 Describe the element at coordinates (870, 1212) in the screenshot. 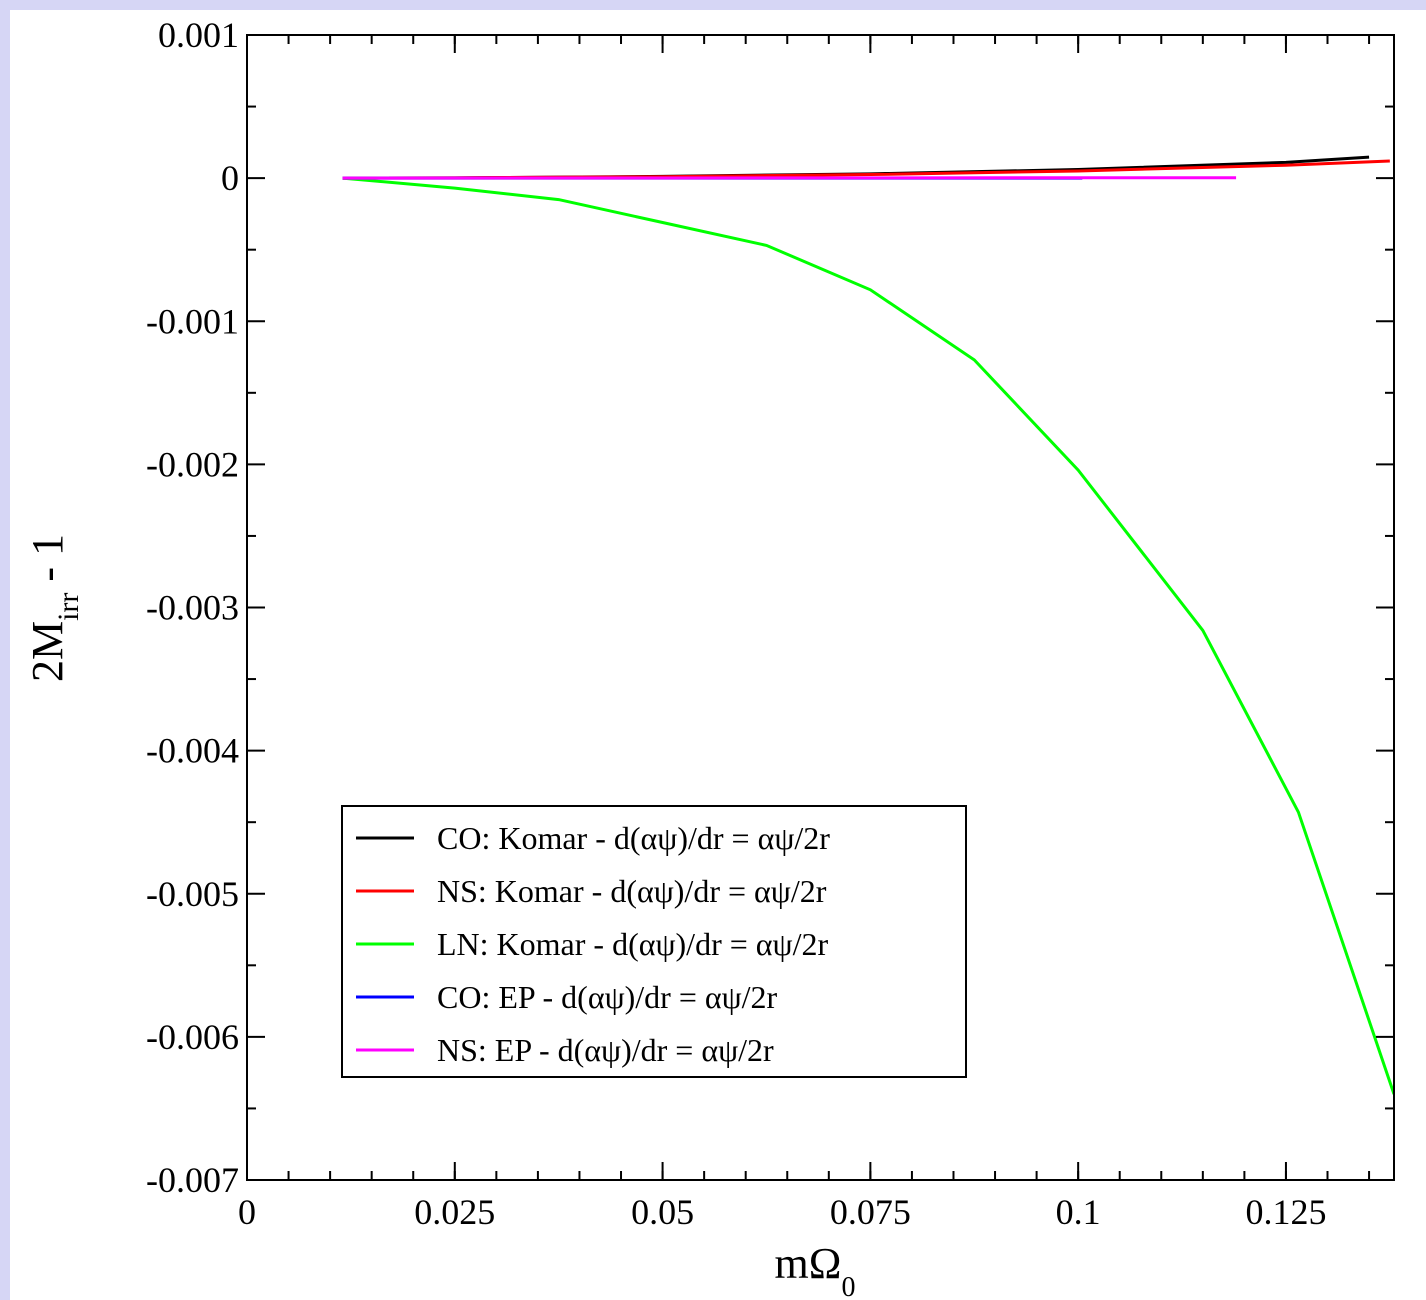

I see `x-tick-label: 0.075` at that location.